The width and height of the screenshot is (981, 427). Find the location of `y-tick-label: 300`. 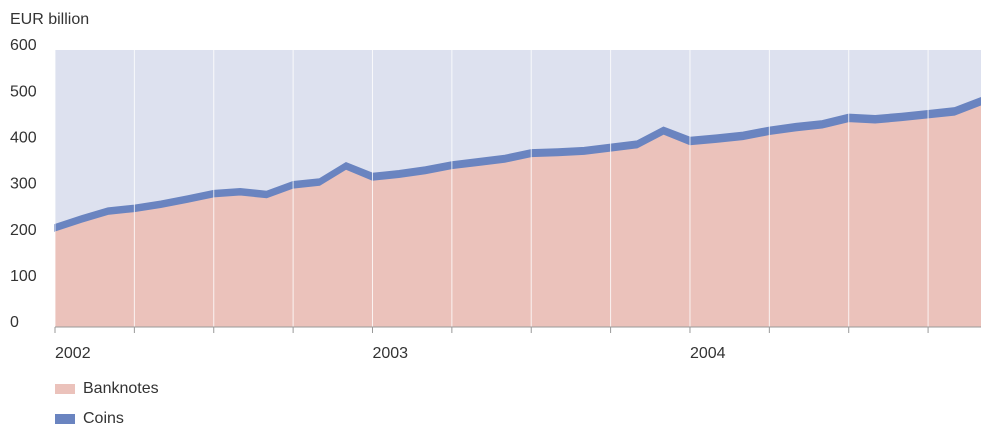

y-tick-label: 300 is located at coordinates (23, 184).